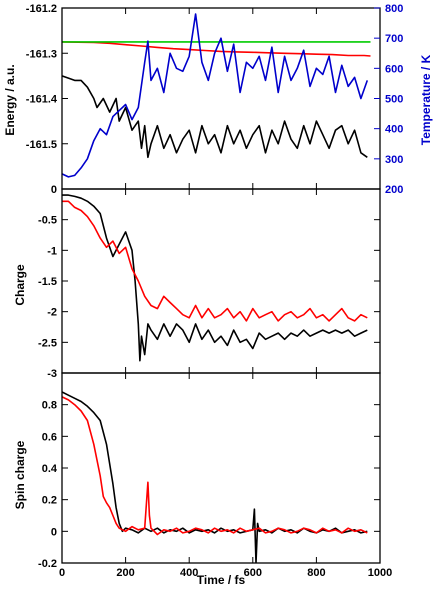 The width and height of the screenshot is (436, 593). Describe the element at coordinates (394, 69) in the screenshot. I see `y-tick-label-right: 600` at that location.